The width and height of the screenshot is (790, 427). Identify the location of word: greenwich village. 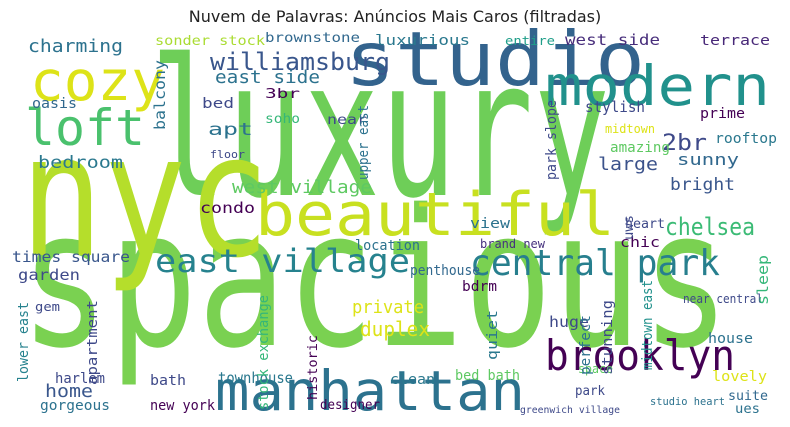
(570, 410).